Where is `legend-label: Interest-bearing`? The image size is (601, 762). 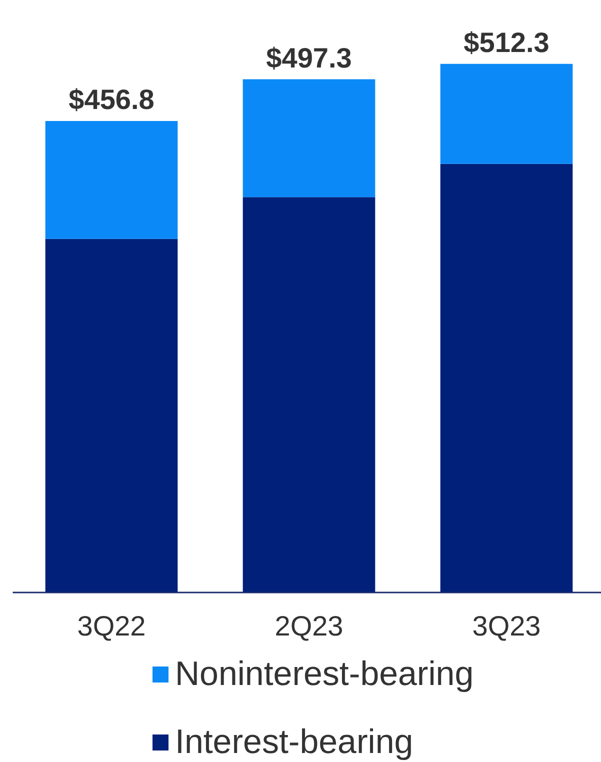
legend-label: Interest-bearing is located at coordinates (294, 742).